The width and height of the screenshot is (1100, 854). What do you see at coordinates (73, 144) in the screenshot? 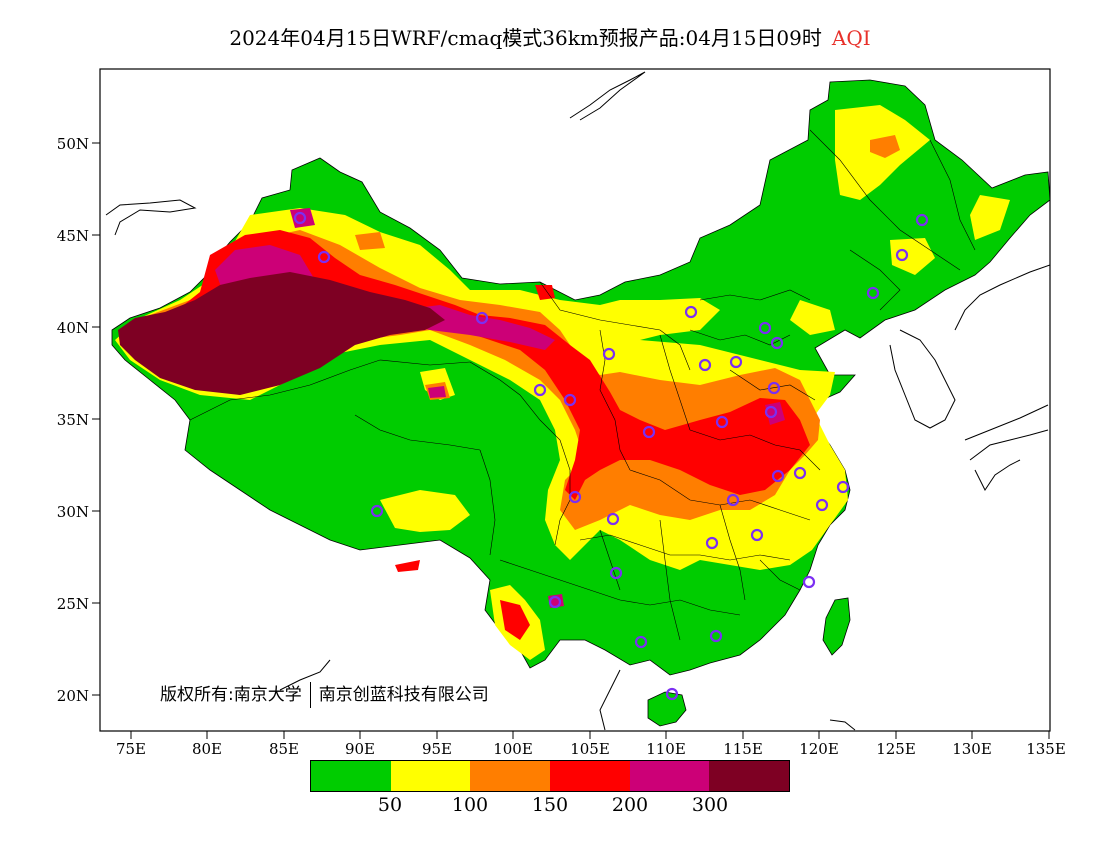
I see `lat-label: 50N` at bounding box center [73, 144].